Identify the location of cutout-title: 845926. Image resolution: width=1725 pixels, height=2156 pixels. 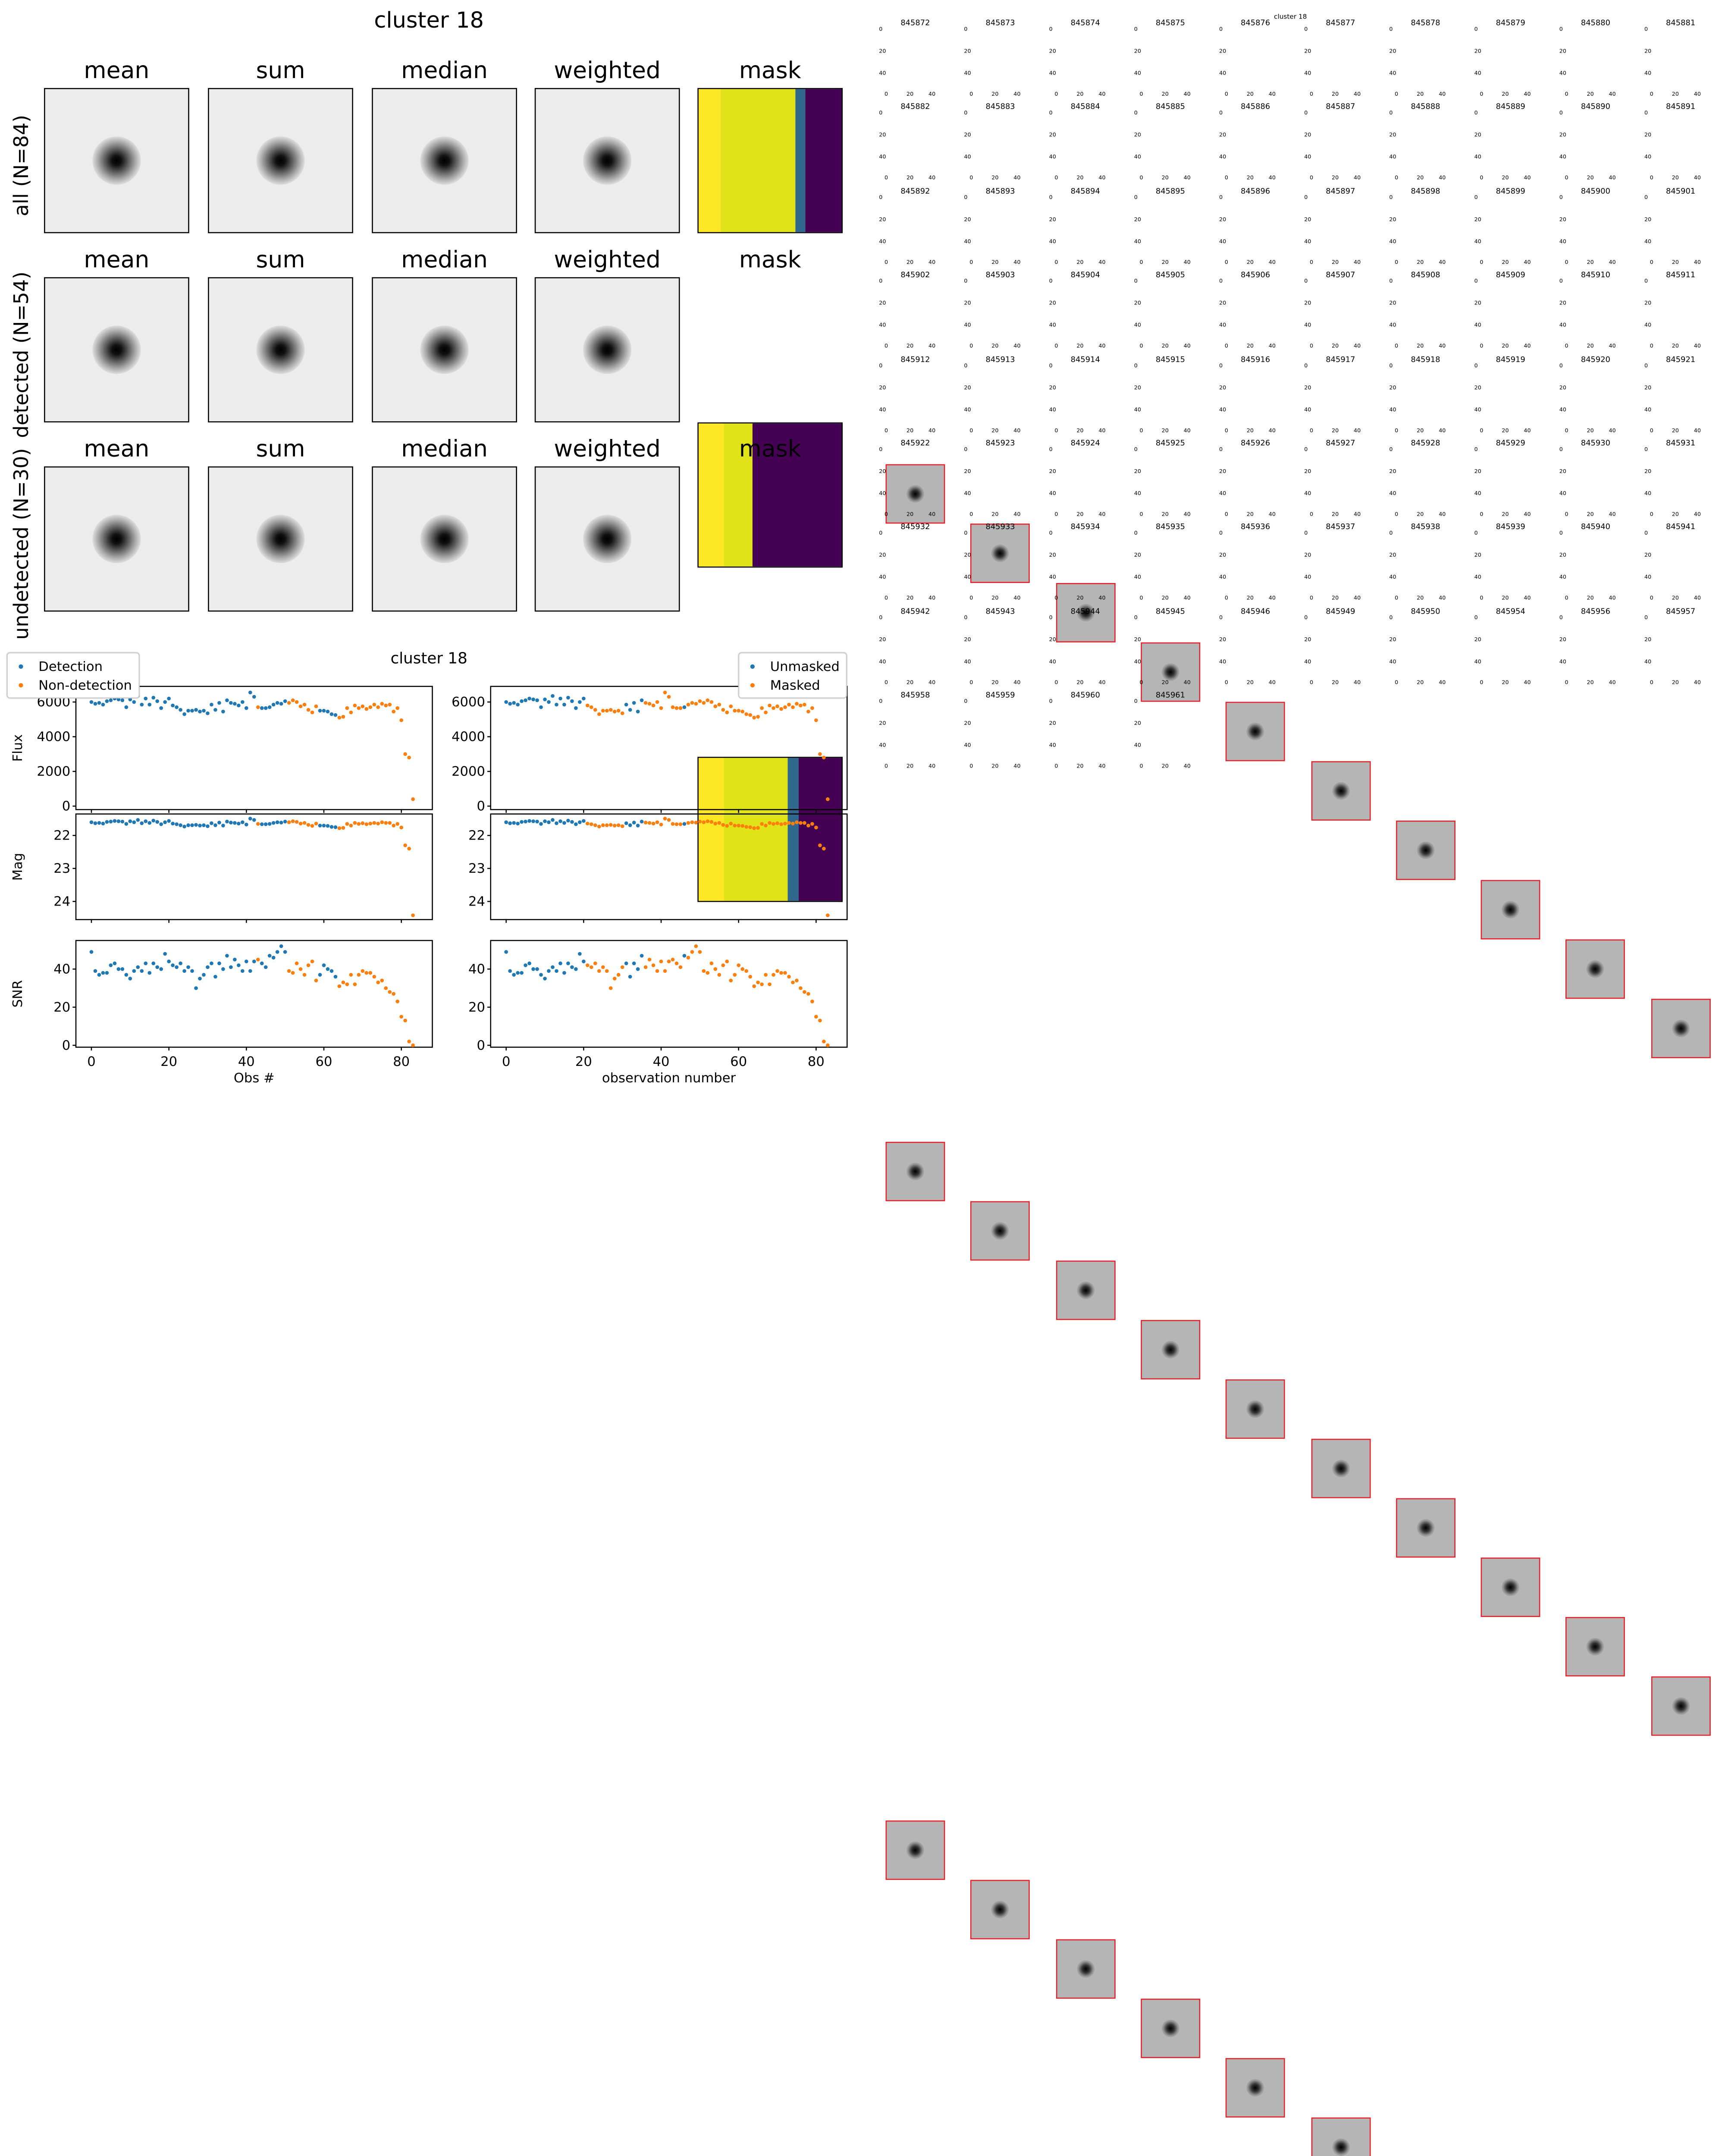
(1255, 443).